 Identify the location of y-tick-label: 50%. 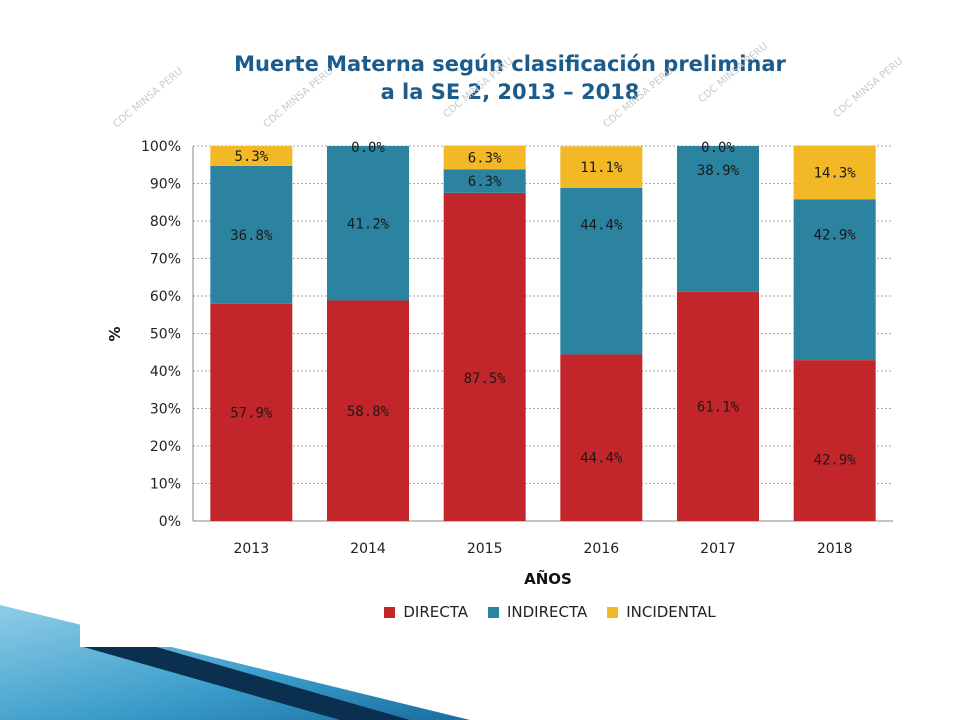
(165, 335).